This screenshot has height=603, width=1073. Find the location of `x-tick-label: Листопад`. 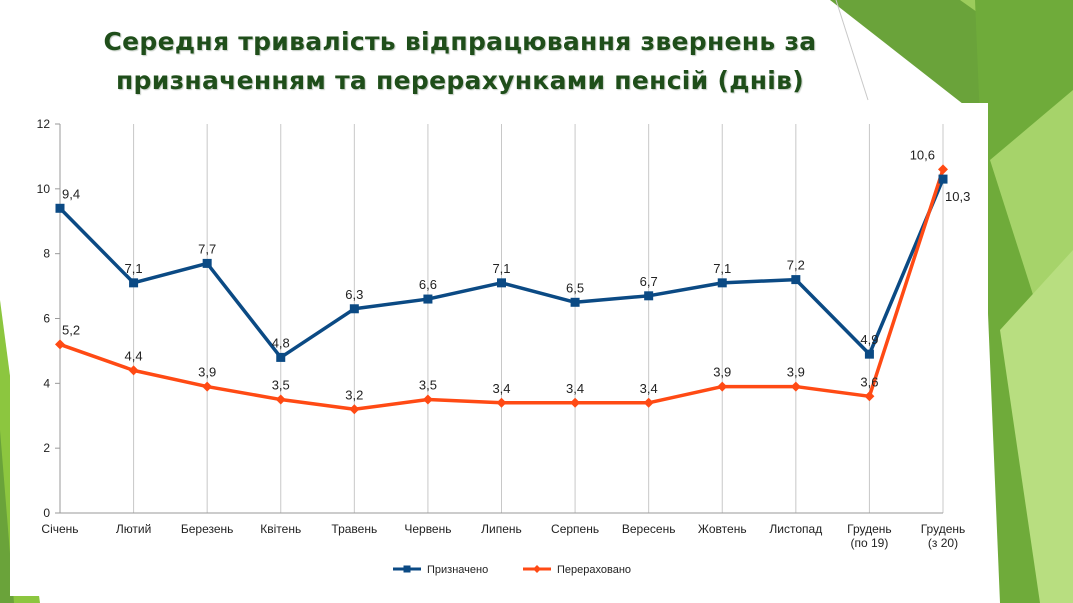

x-tick-label: Листопад is located at coordinates (795, 529).